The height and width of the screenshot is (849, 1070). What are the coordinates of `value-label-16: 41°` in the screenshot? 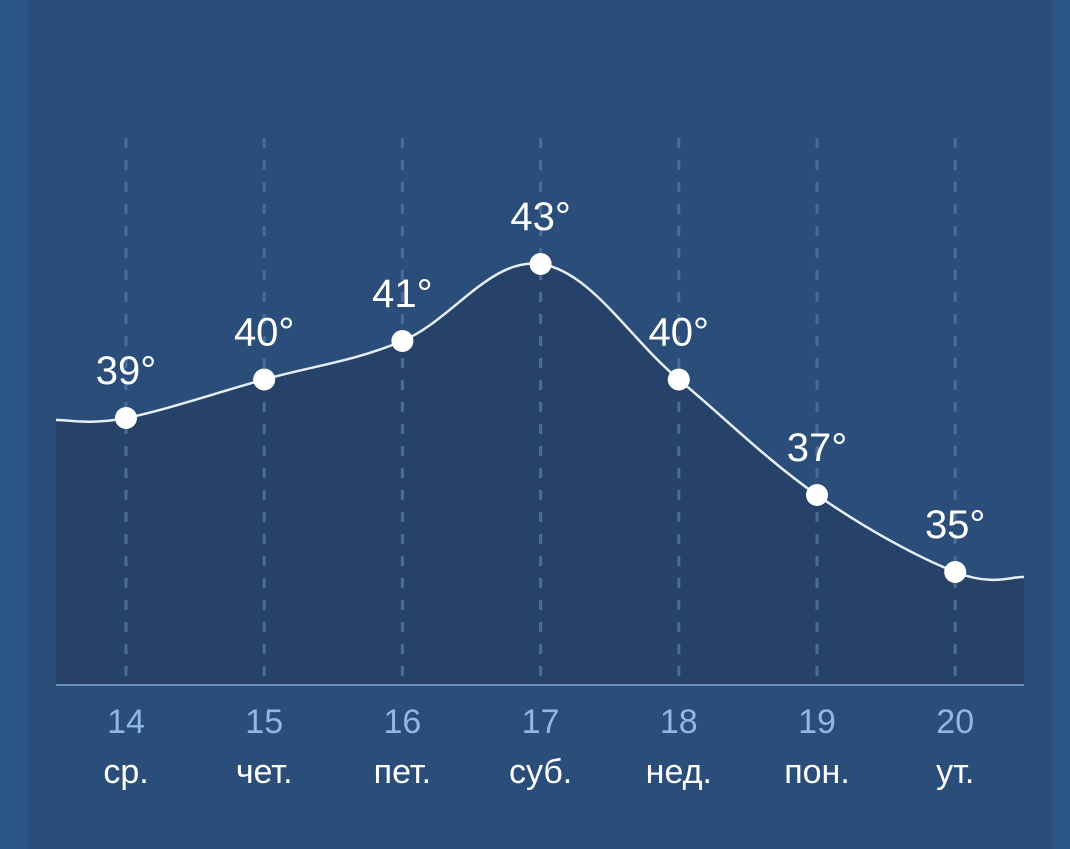 It's located at (402, 294).